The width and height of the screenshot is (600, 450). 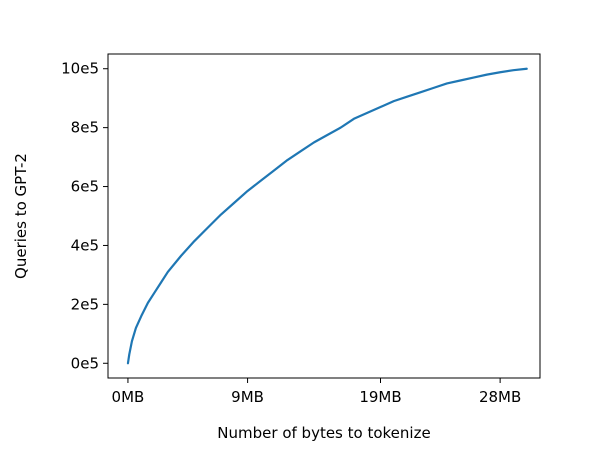 What do you see at coordinates (85, 304) in the screenshot?
I see `y-tick-label: 2e5` at bounding box center [85, 304].